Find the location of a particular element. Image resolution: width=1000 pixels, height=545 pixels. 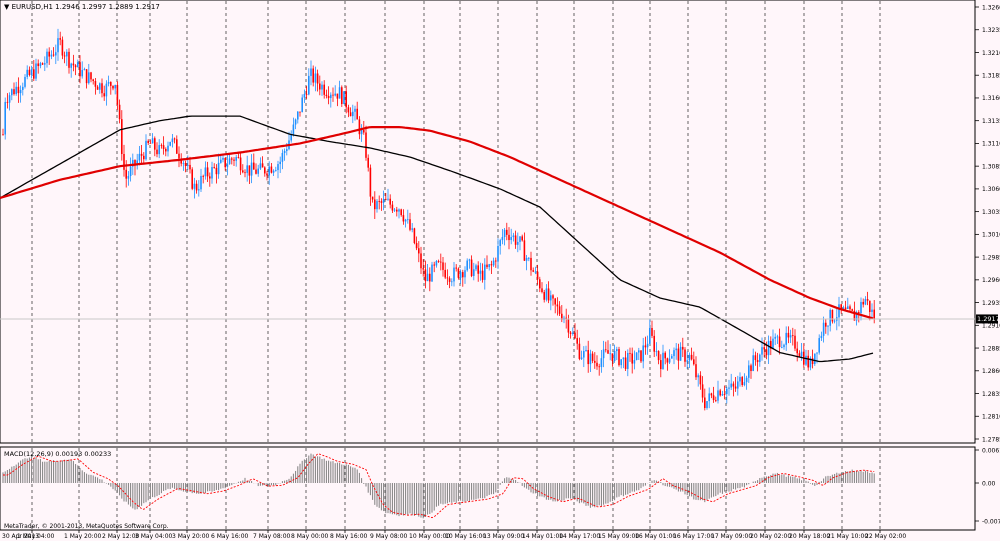

time-tick-label: 16 May 01:00 is located at coordinates (655, 536).